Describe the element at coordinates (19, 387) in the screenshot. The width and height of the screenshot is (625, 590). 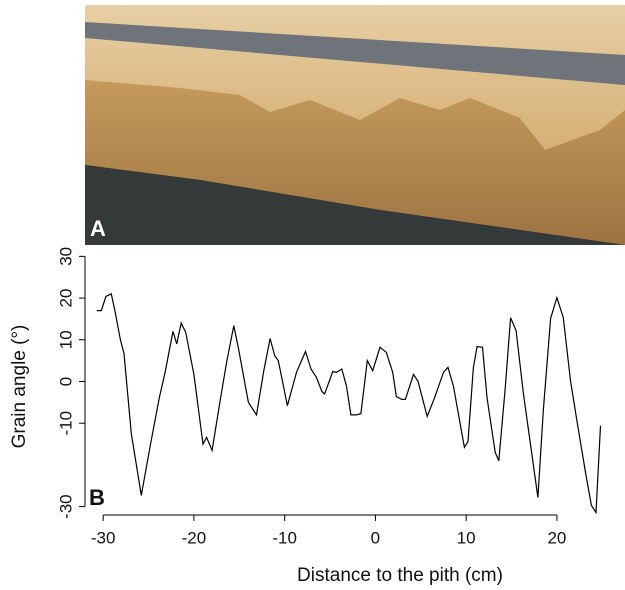
I see `y-axis-title: Grain angle (°)` at that location.